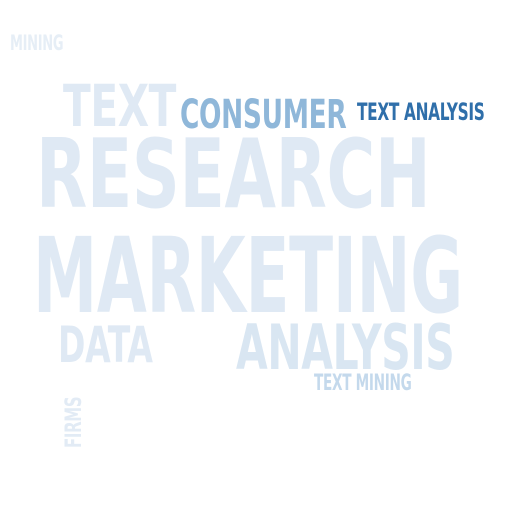 This screenshot has height=512, width=512. What do you see at coordinates (363, 383) in the screenshot?
I see `word-text-mining: TEXT MINING` at bounding box center [363, 383].